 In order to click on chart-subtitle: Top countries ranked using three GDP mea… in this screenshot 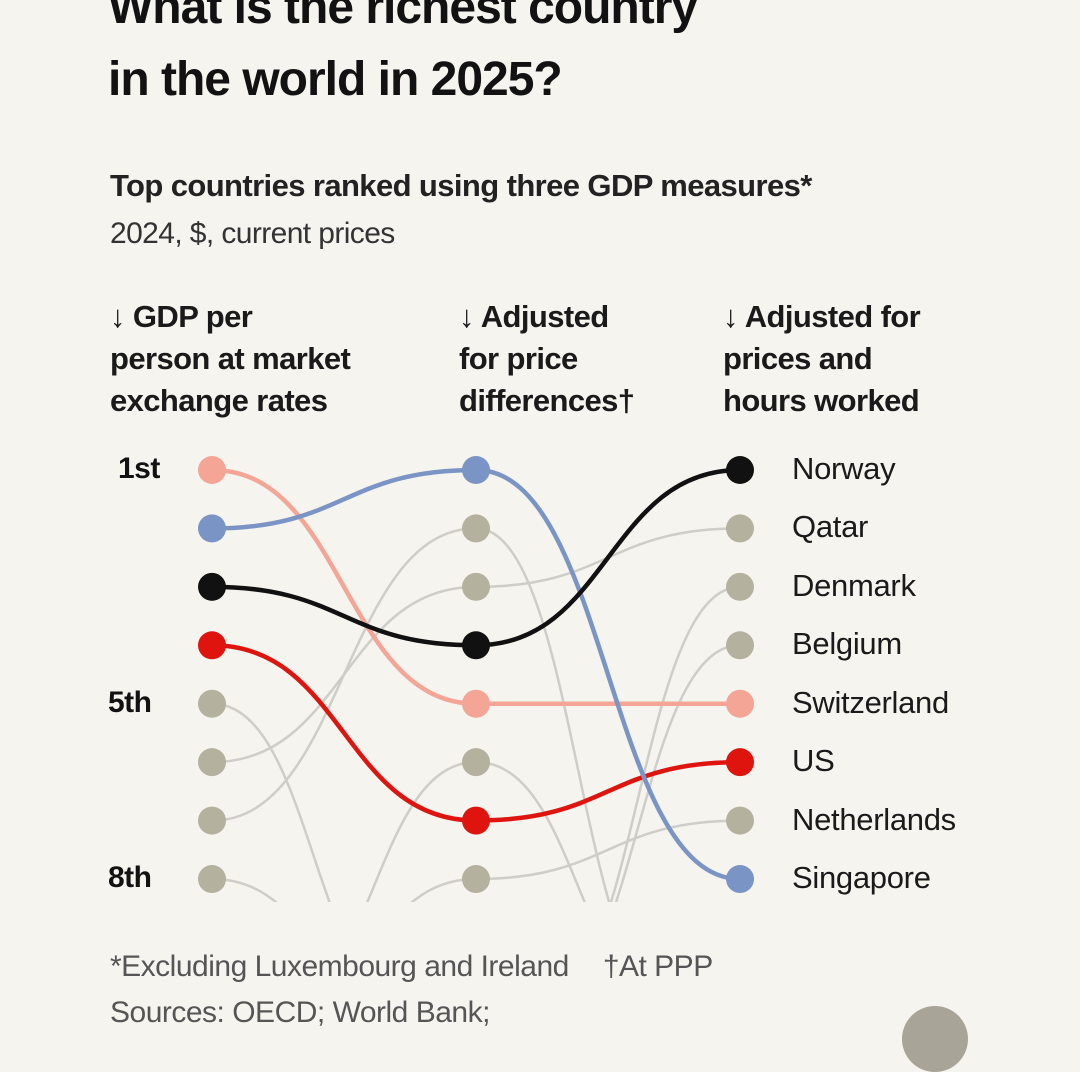, I will do `click(461, 185)`.